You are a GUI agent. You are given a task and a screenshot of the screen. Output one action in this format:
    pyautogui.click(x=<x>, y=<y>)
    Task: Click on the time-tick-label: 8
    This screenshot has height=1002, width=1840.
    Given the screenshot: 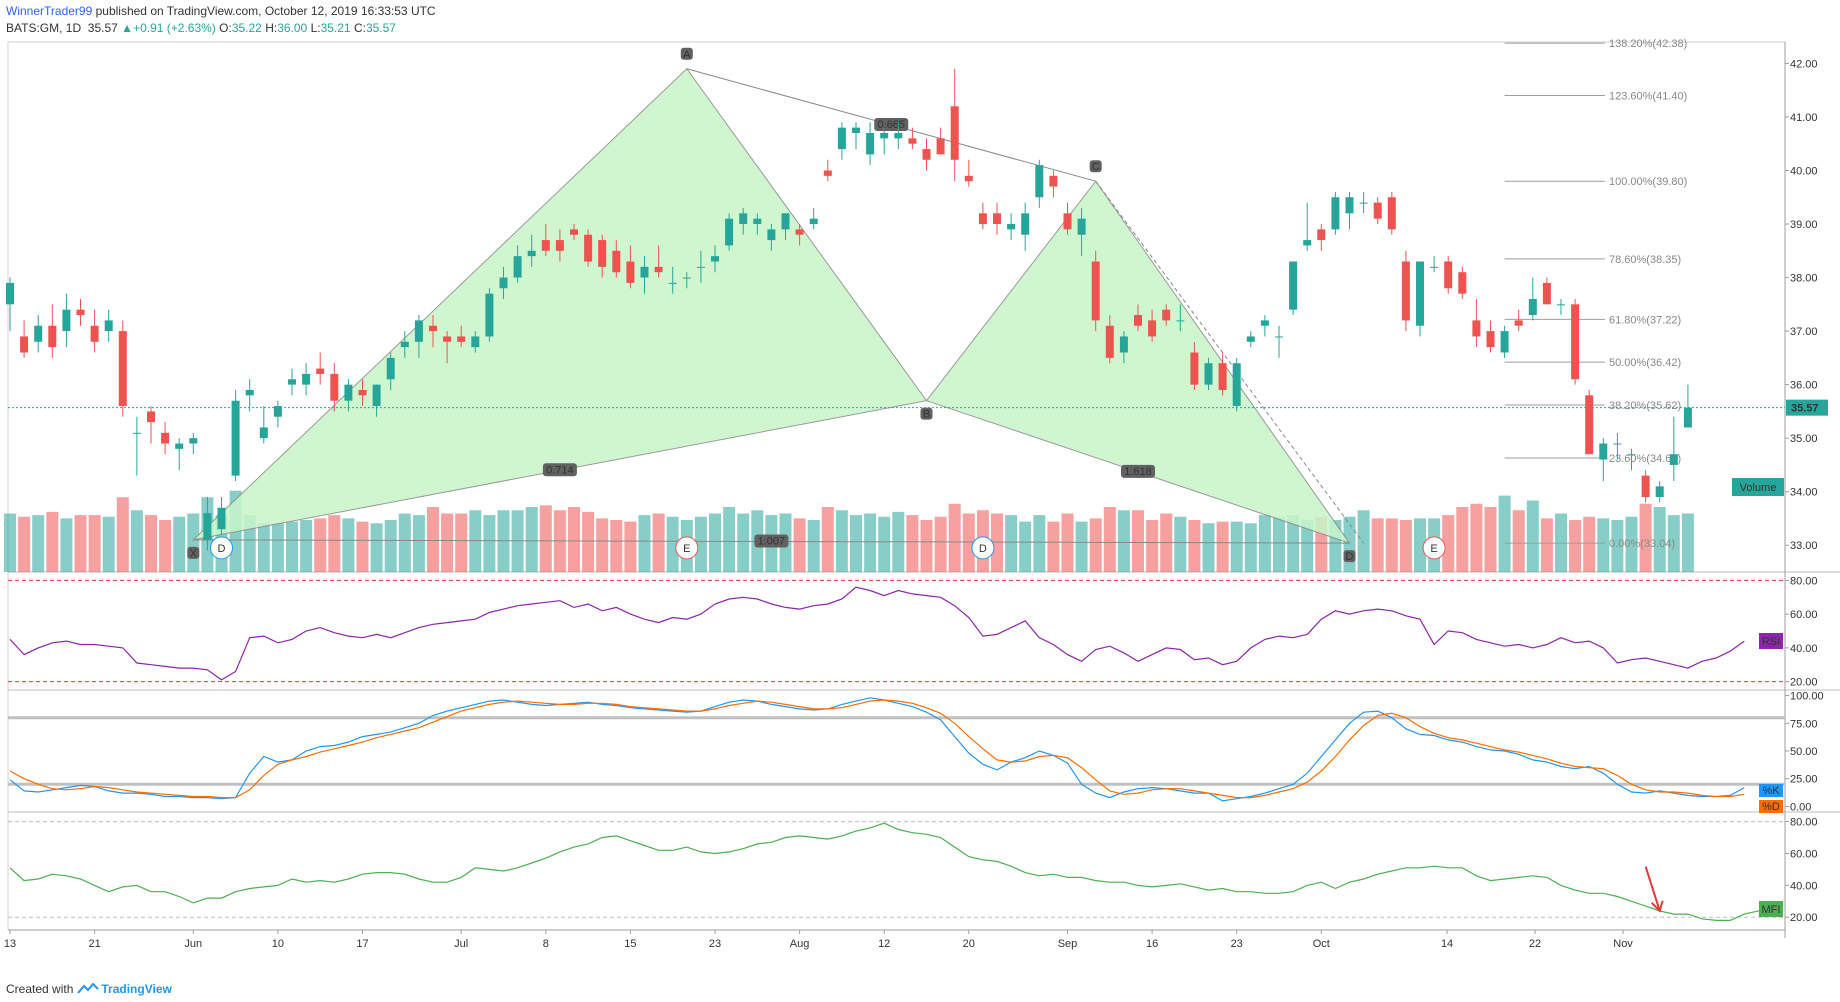 What is the action you would take?
    pyautogui.click(x=546, y=944)
    